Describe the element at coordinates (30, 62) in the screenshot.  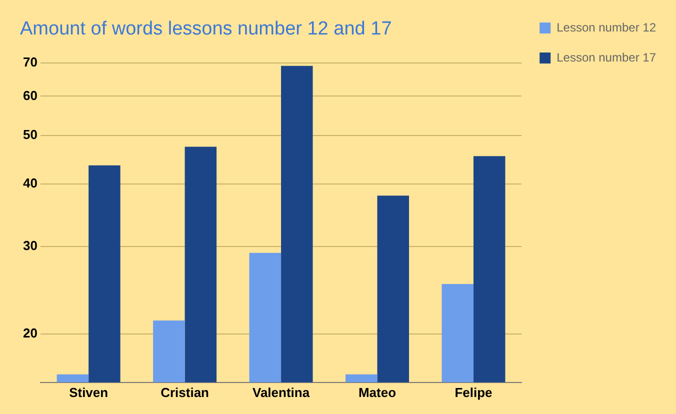
I see `y-tick-label: 70` at that location.